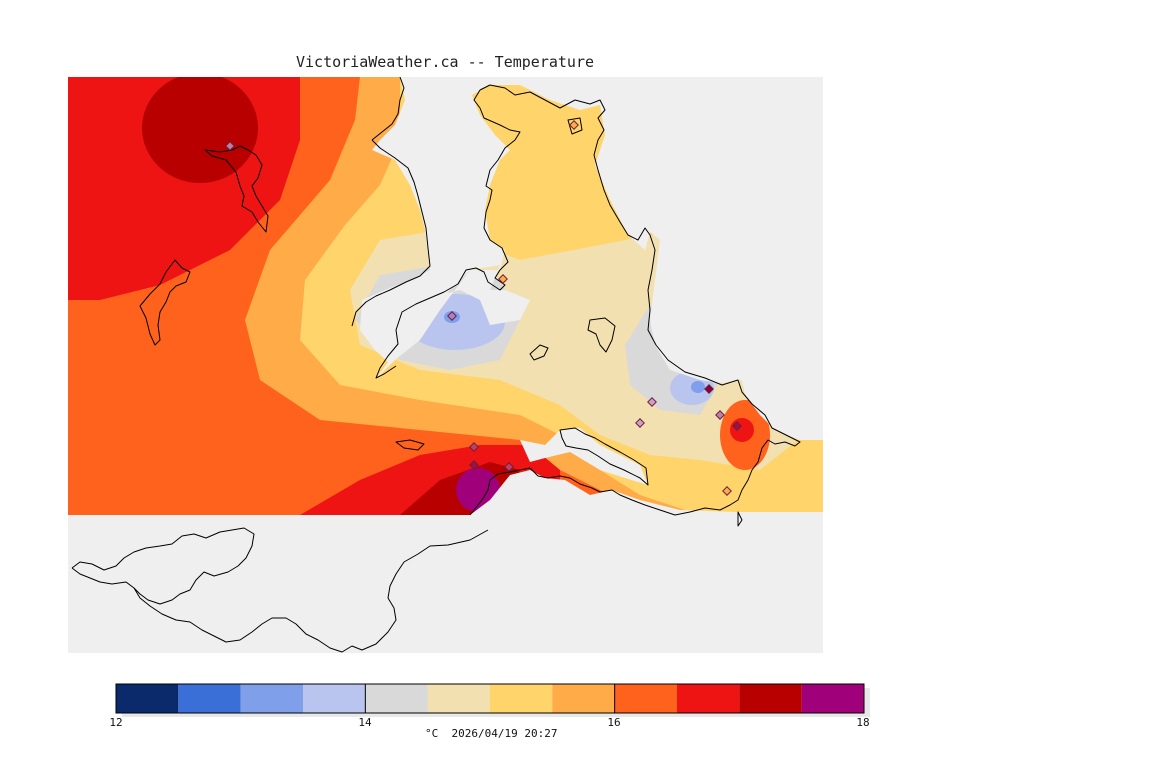 The width and height of the screenshot is (1152, 768). I want to click on contour-17-nw, so click(200, 130).